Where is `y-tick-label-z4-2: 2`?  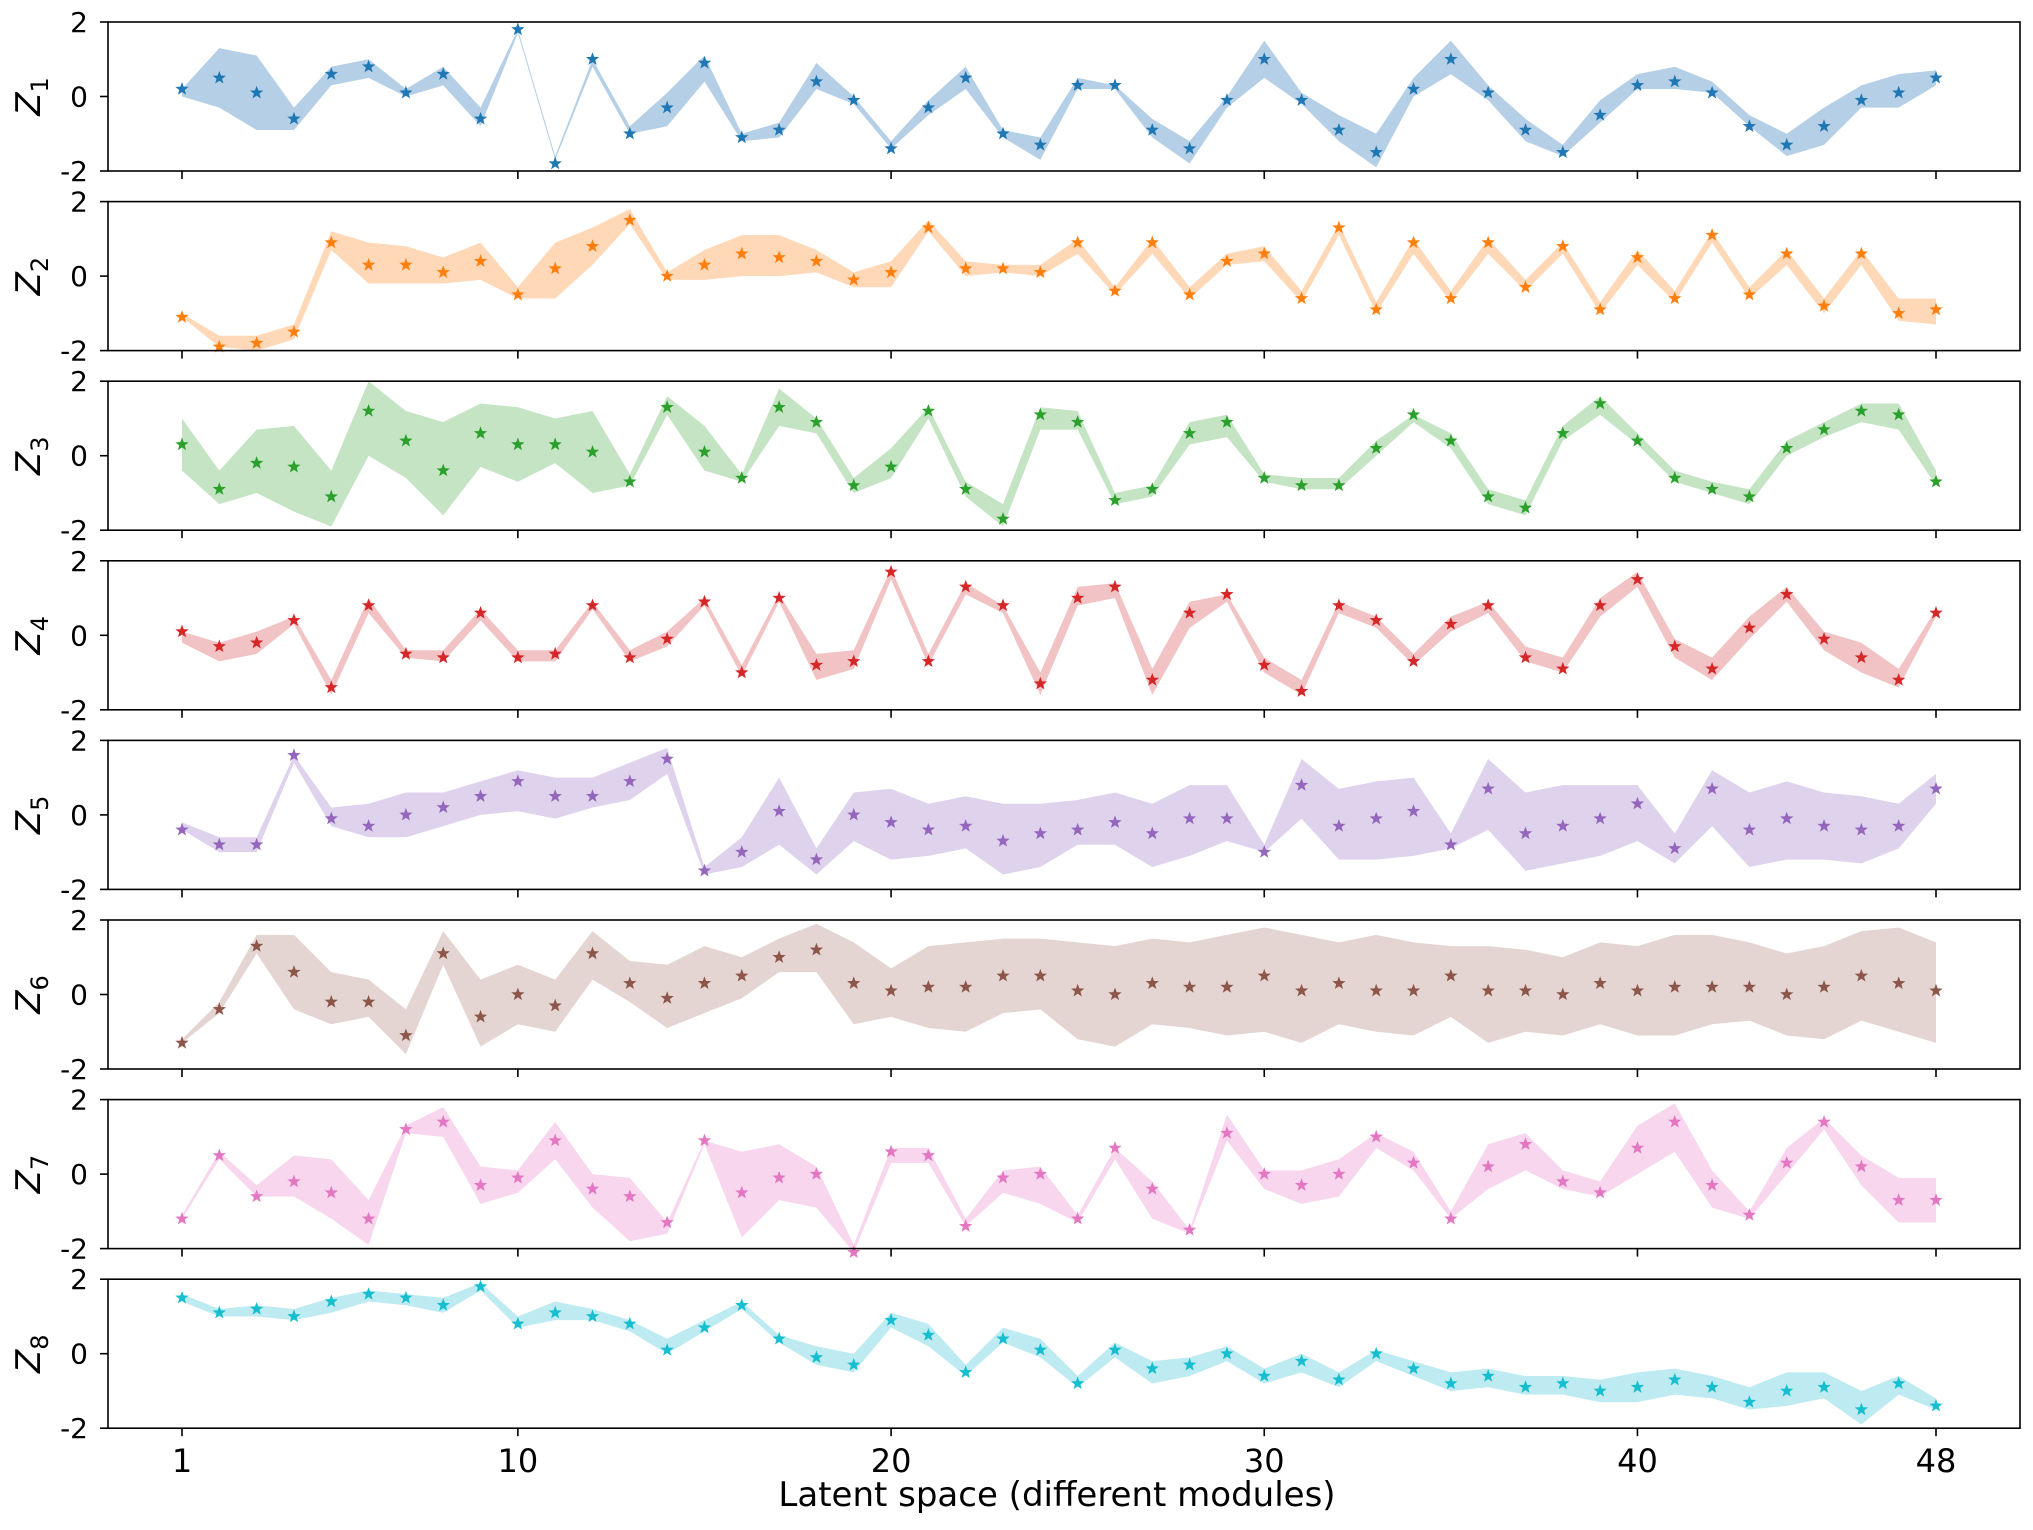 y-tick-label-z4-2: 2 is located at coordinates (79, 561).